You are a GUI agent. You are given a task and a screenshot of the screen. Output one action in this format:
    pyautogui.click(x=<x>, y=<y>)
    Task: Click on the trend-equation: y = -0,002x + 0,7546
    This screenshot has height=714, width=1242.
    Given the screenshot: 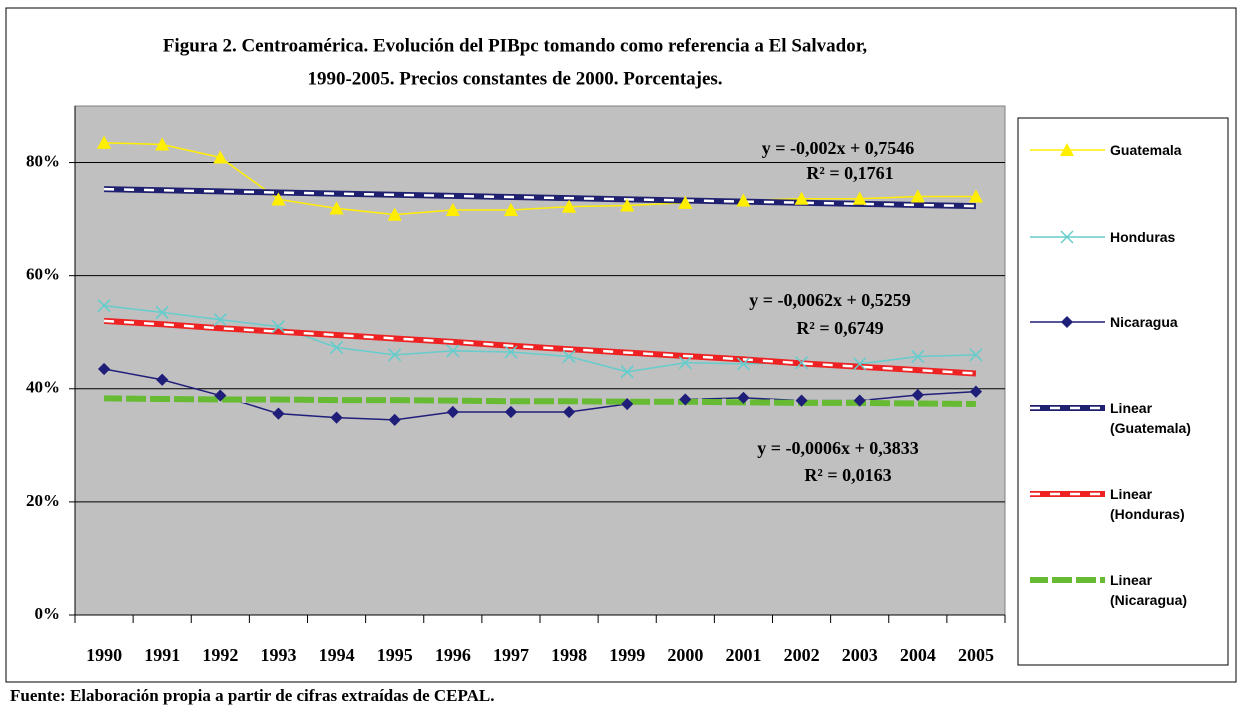 What is the action you would take?
    pyautogui.click(x=838, y=148)
    